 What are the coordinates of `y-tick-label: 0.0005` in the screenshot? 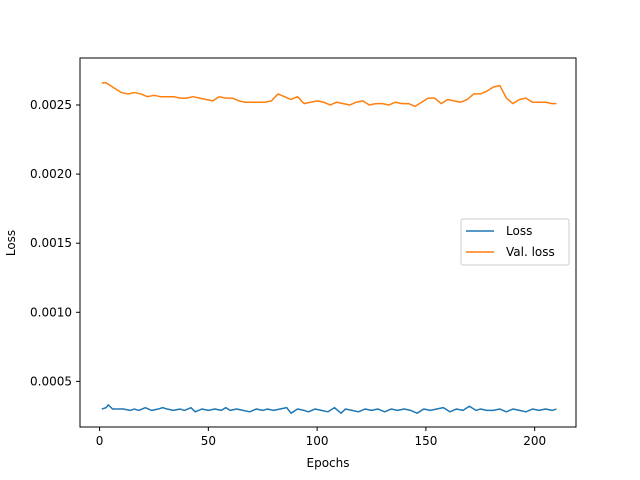 It's located at (51, 381).